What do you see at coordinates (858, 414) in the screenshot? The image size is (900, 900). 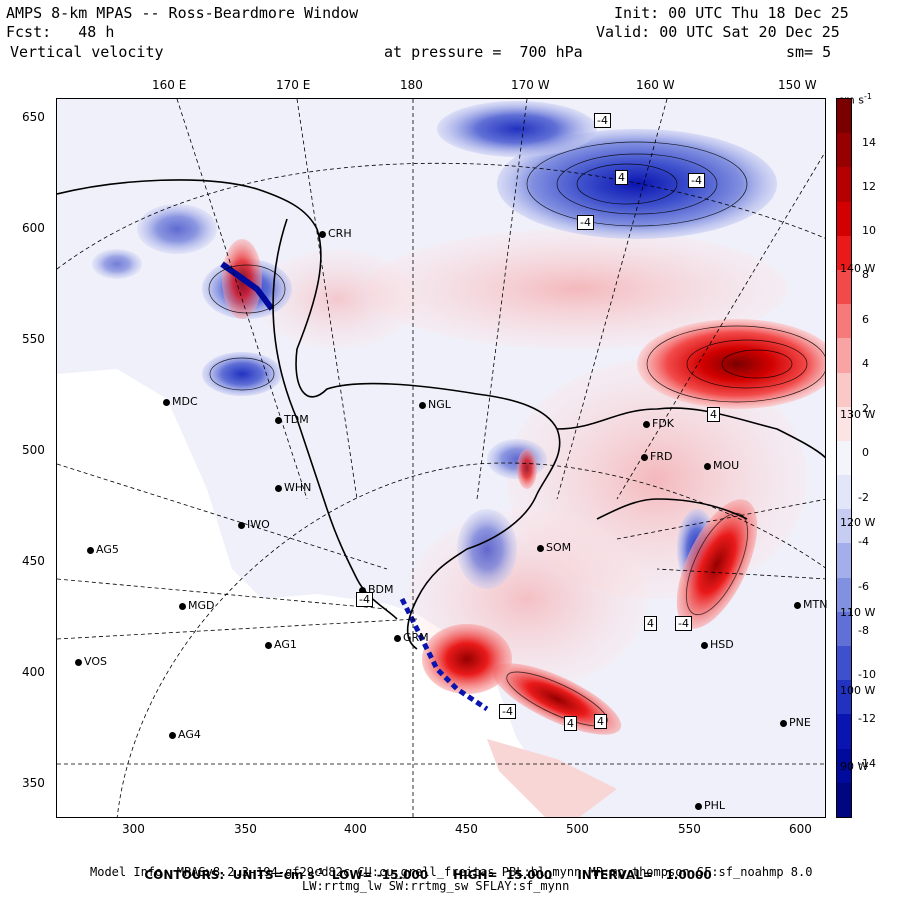 I see `side-lon-tick: 130 W` at bounding box center [858, 414].